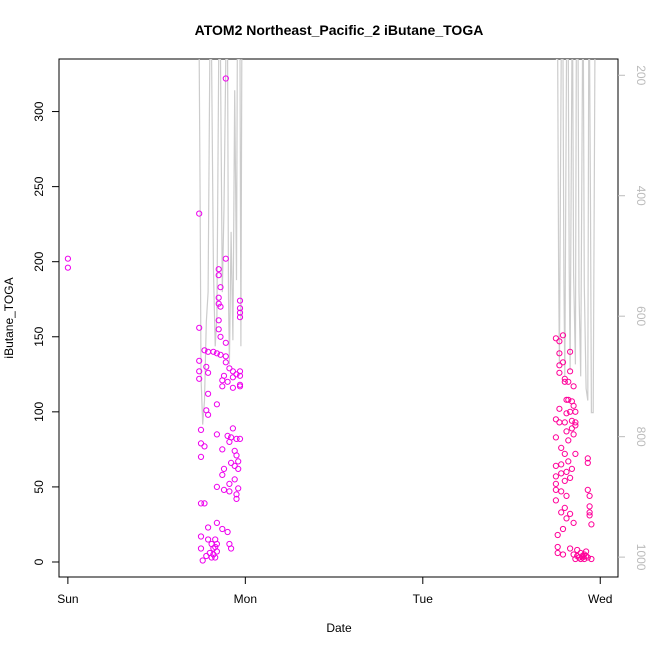  I want to click on x-tick-label: Sun, so click(67, 599).